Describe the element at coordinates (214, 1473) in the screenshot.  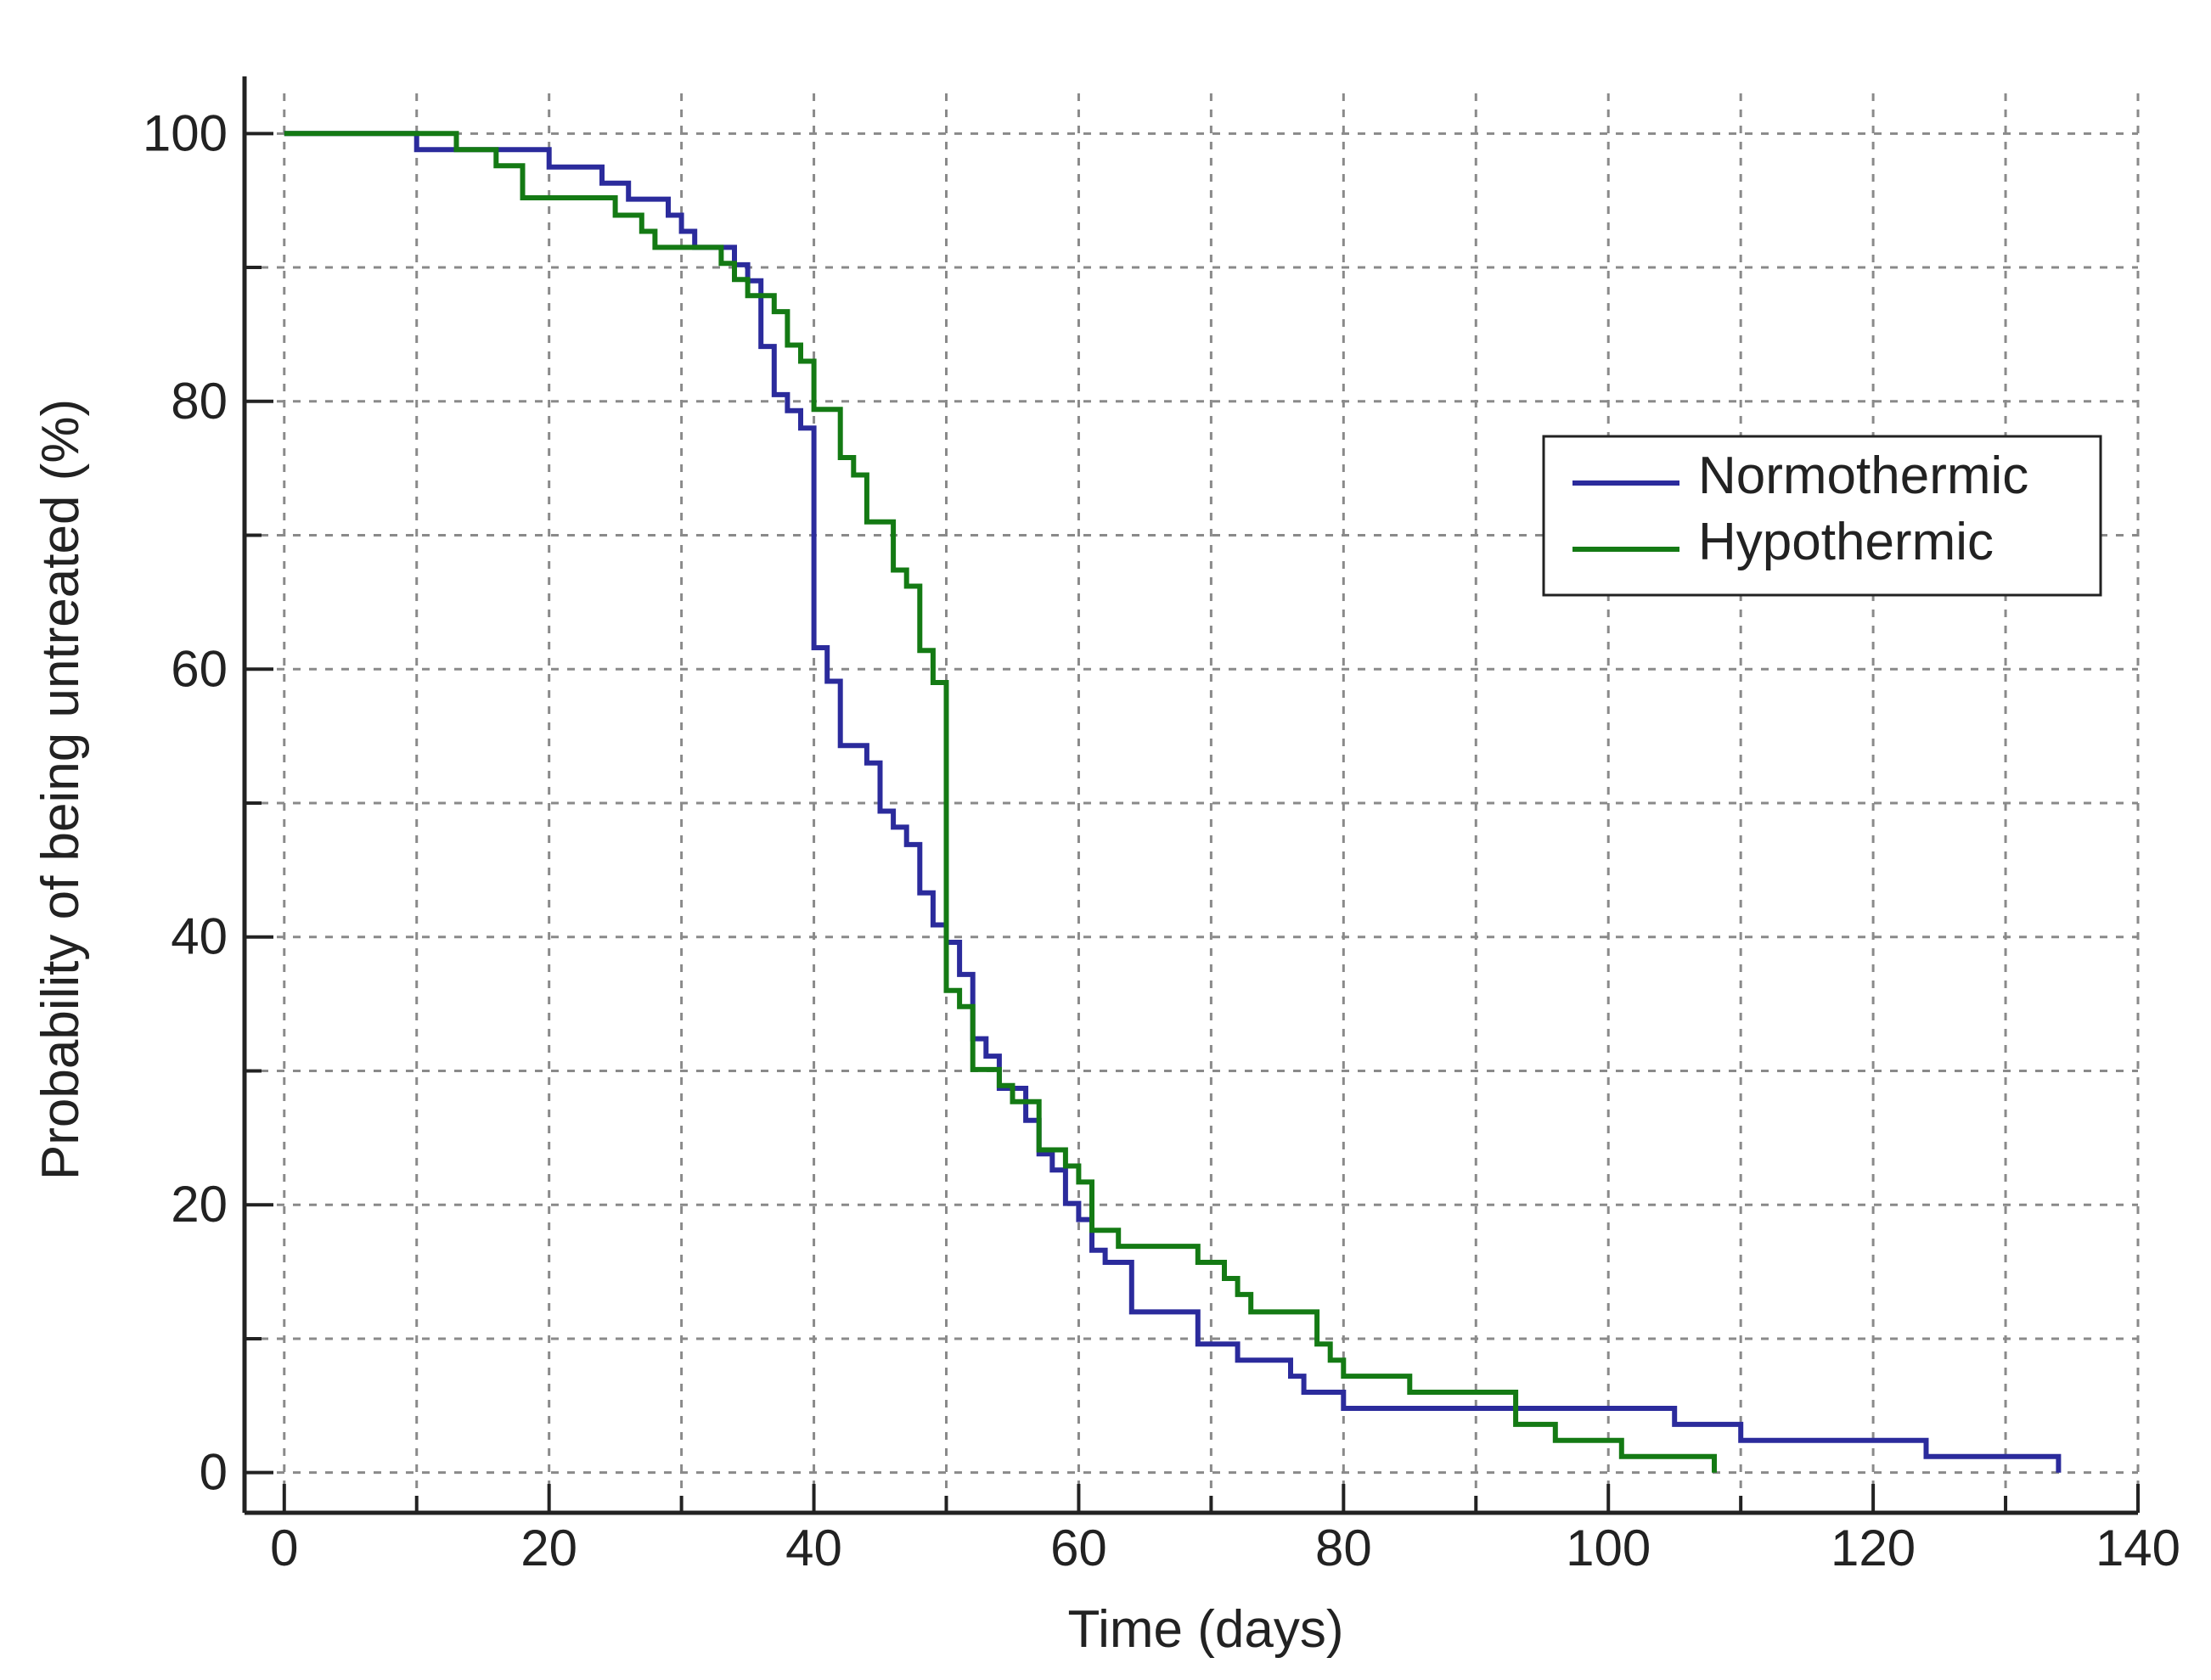
I see `y-tick-label-0: 0` at that location.